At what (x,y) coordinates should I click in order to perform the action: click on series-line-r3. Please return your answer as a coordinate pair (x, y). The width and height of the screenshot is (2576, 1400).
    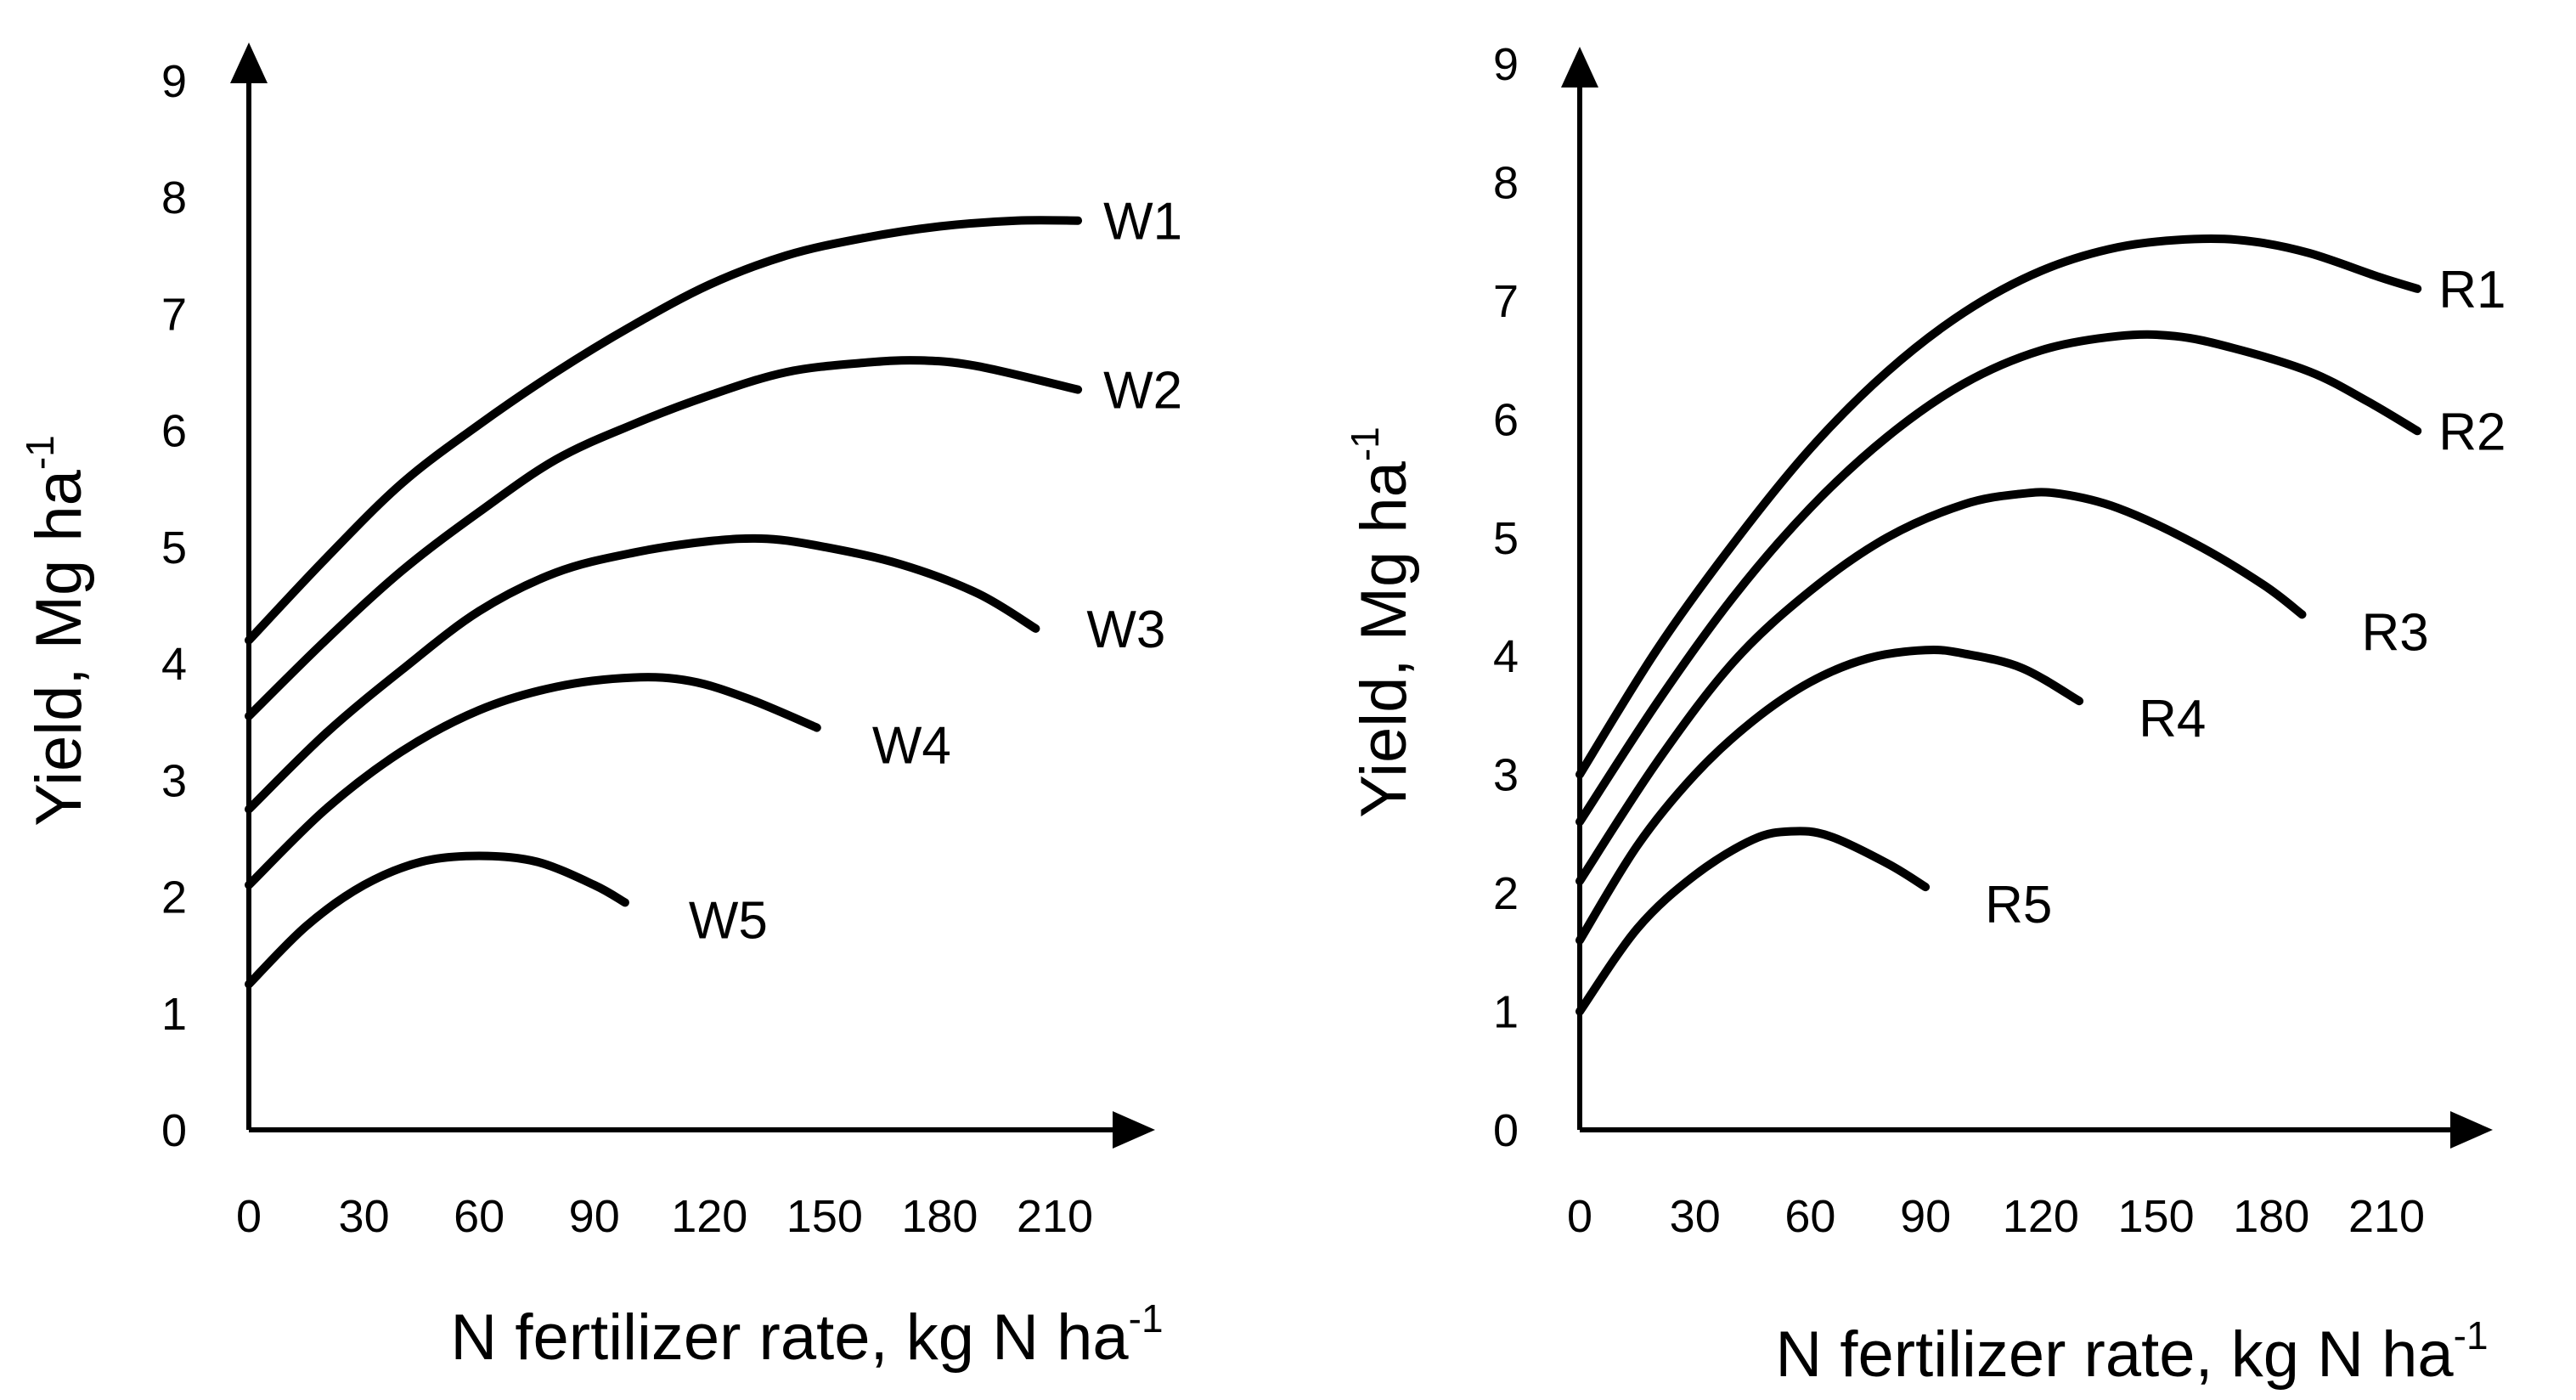
    Looking at the image, I should click on (1941, 687).